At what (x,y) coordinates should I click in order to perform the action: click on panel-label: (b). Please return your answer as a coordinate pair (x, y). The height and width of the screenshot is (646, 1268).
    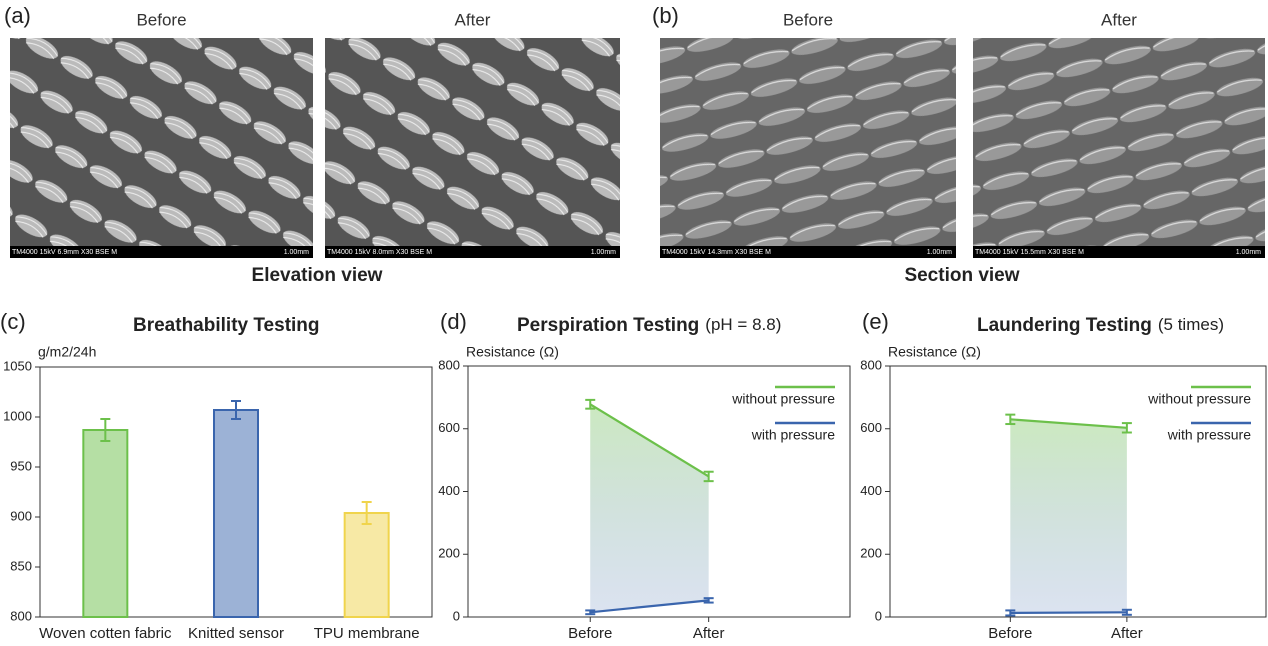
    Looking at the image, I should click on (665, 15).